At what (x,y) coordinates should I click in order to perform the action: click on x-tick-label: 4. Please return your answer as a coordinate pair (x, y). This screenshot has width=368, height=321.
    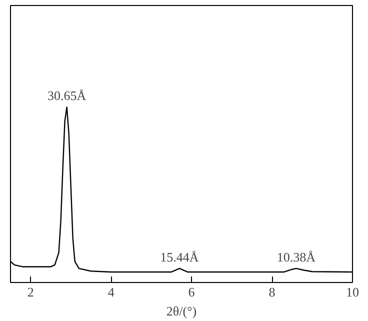
    Looking at the image, I should click on (111, 292).